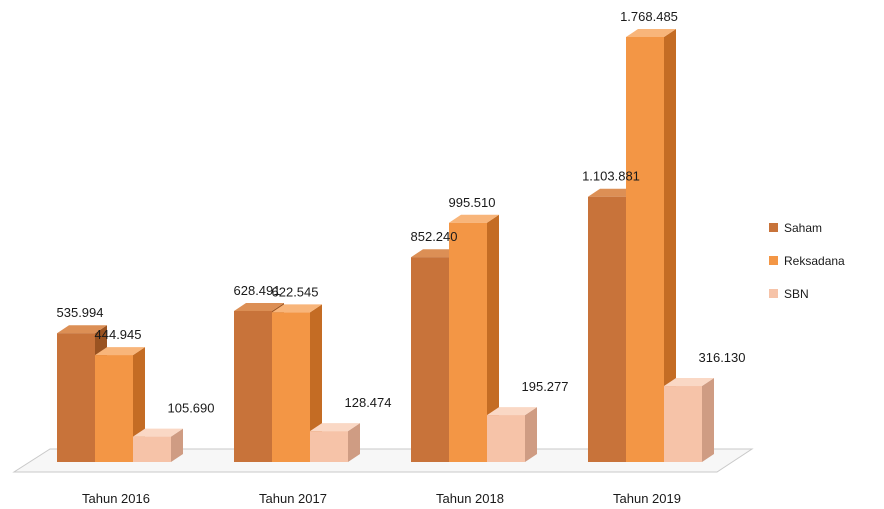 This screenshot has width=884, height=509. Describe the element at coordinates (295, 291) in the screenshot. I see `data-label-reksadana-tahun-2017: 622.545` at that location.